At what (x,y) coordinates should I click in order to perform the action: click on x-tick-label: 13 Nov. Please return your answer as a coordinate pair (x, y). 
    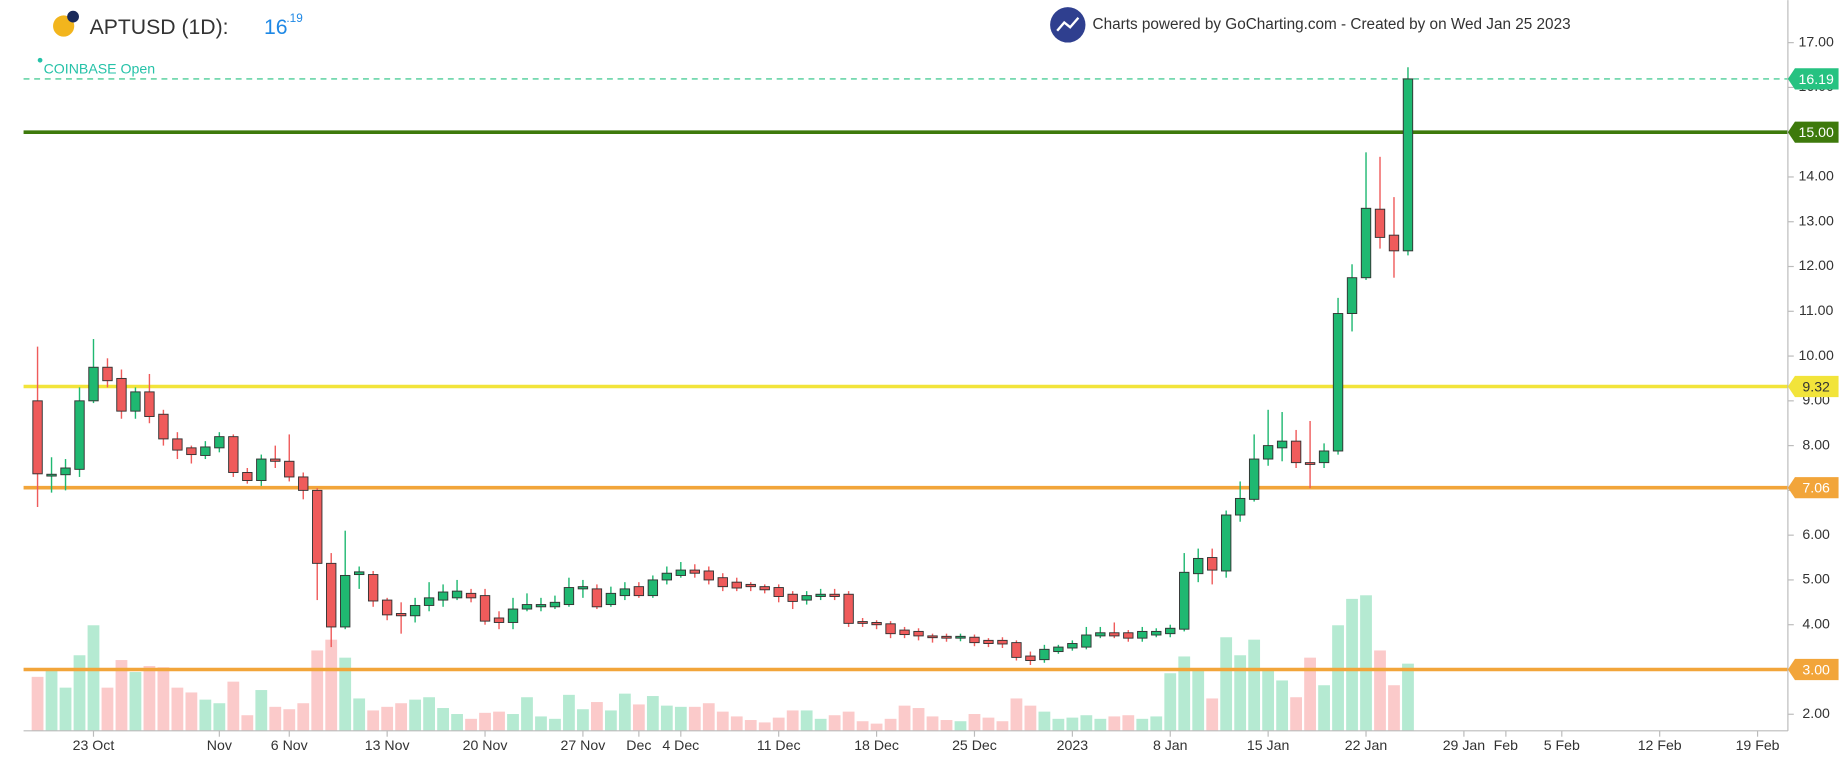
    Looking at the image, I should click on (388, 745).